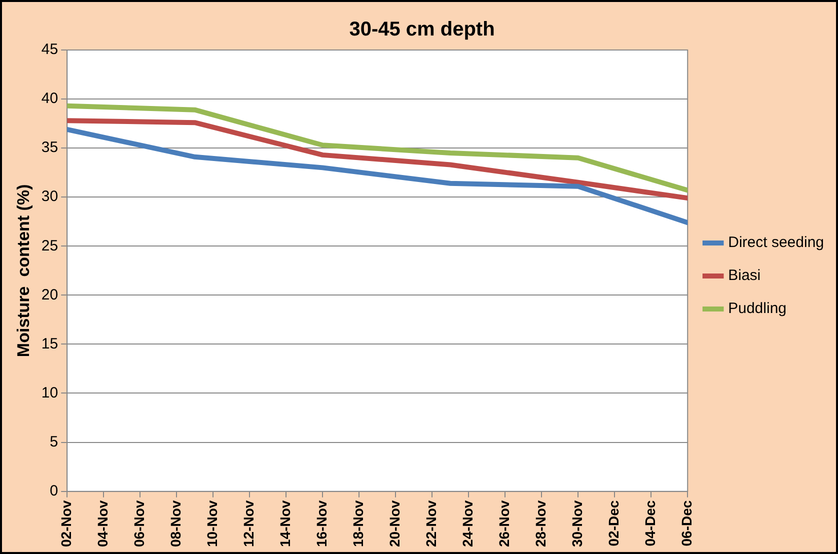 This screenshot has width=838, height=554. What do you see at coordinates (54, 441) in the screenshot?
I see `y-tick-label: 5` at bounding box center [54, 441].